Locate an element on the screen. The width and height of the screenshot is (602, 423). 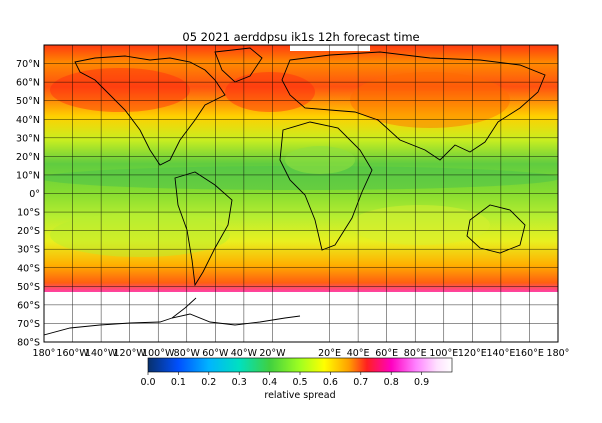
lat-tick-label: 60°S is located at coordinates (28, 305).